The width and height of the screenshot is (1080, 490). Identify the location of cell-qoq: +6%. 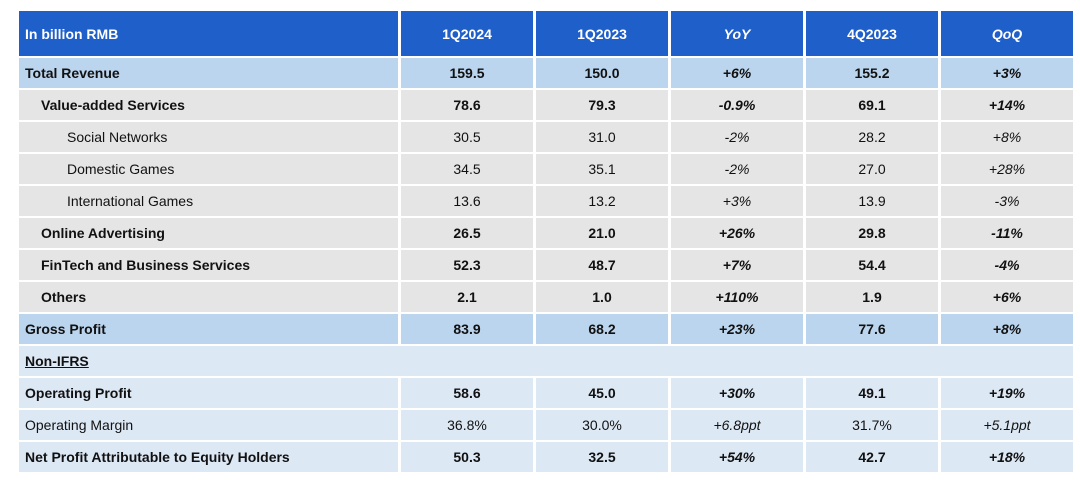
(1007, 297).